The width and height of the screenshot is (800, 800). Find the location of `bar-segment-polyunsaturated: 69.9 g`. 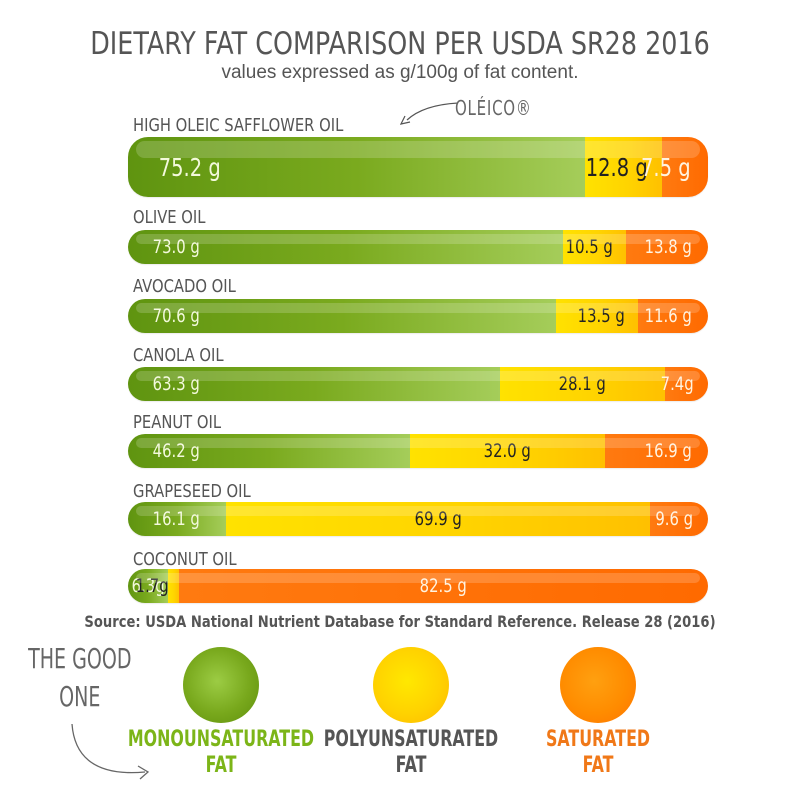

bar-segment-polyunsaturated: 69.9 g is located at coordinates (437, 519).